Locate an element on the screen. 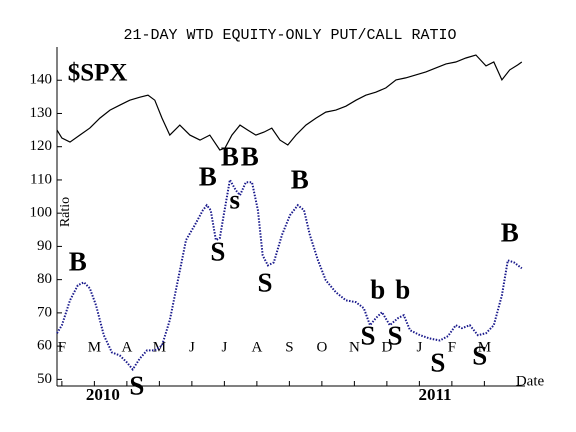  y-tick-label: 60 is located at coordinates (44, 346).